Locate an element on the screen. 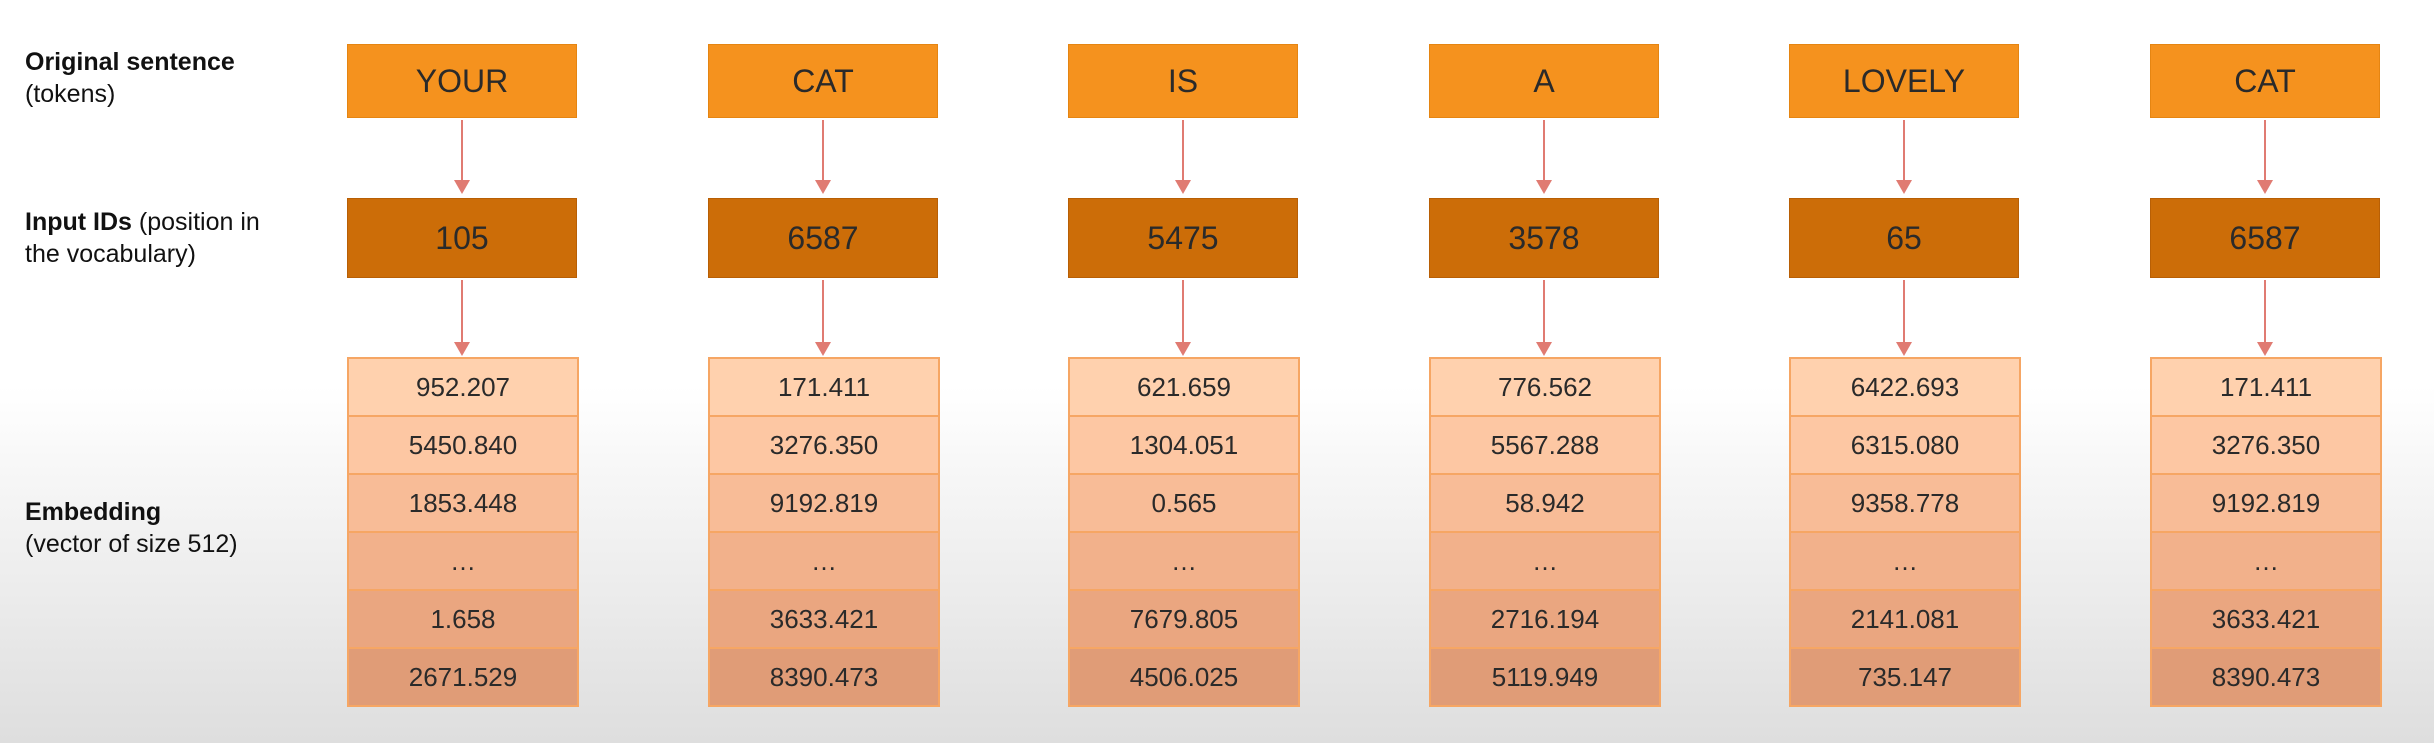  embedding-value: 58.942 is located at coordinates (1545, 502).